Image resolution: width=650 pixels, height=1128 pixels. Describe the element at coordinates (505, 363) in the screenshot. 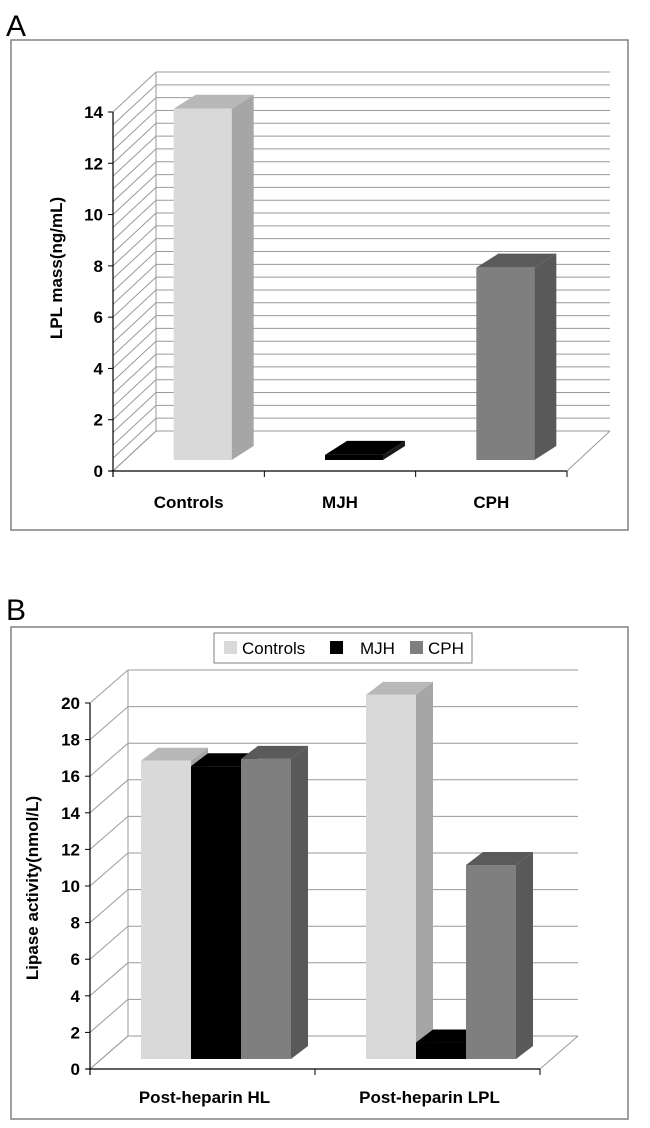

I see `bar-a-cph-front` at that location.